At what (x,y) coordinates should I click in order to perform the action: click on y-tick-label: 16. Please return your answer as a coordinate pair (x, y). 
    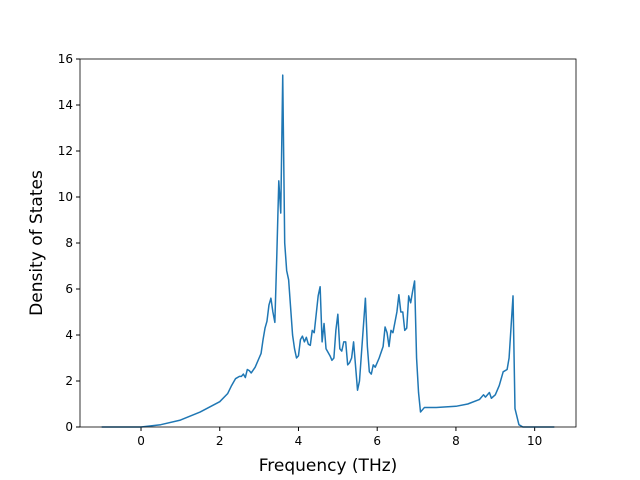
    Looking at the image, I should click on (65, 59).